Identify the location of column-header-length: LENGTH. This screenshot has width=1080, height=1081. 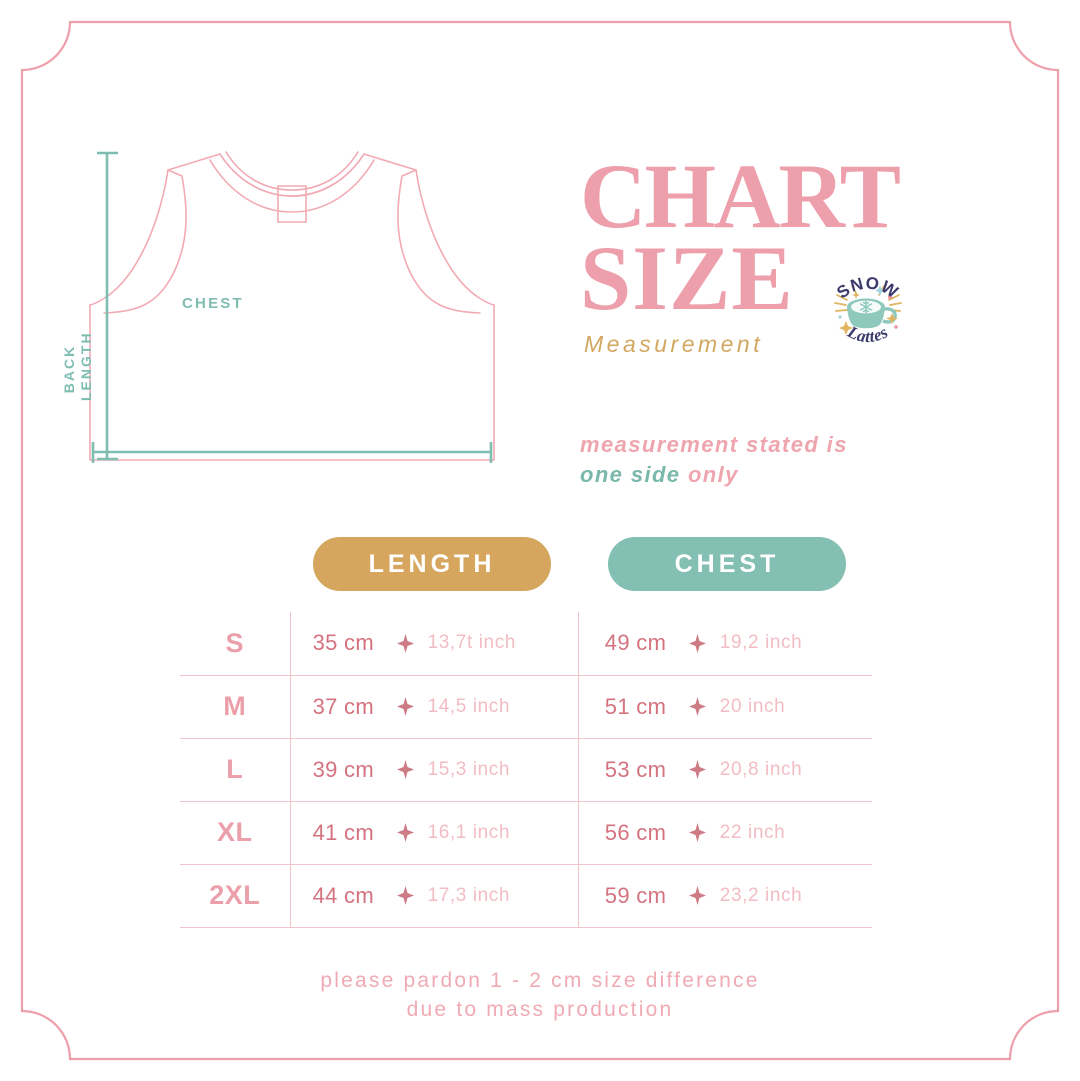
(432, 564).